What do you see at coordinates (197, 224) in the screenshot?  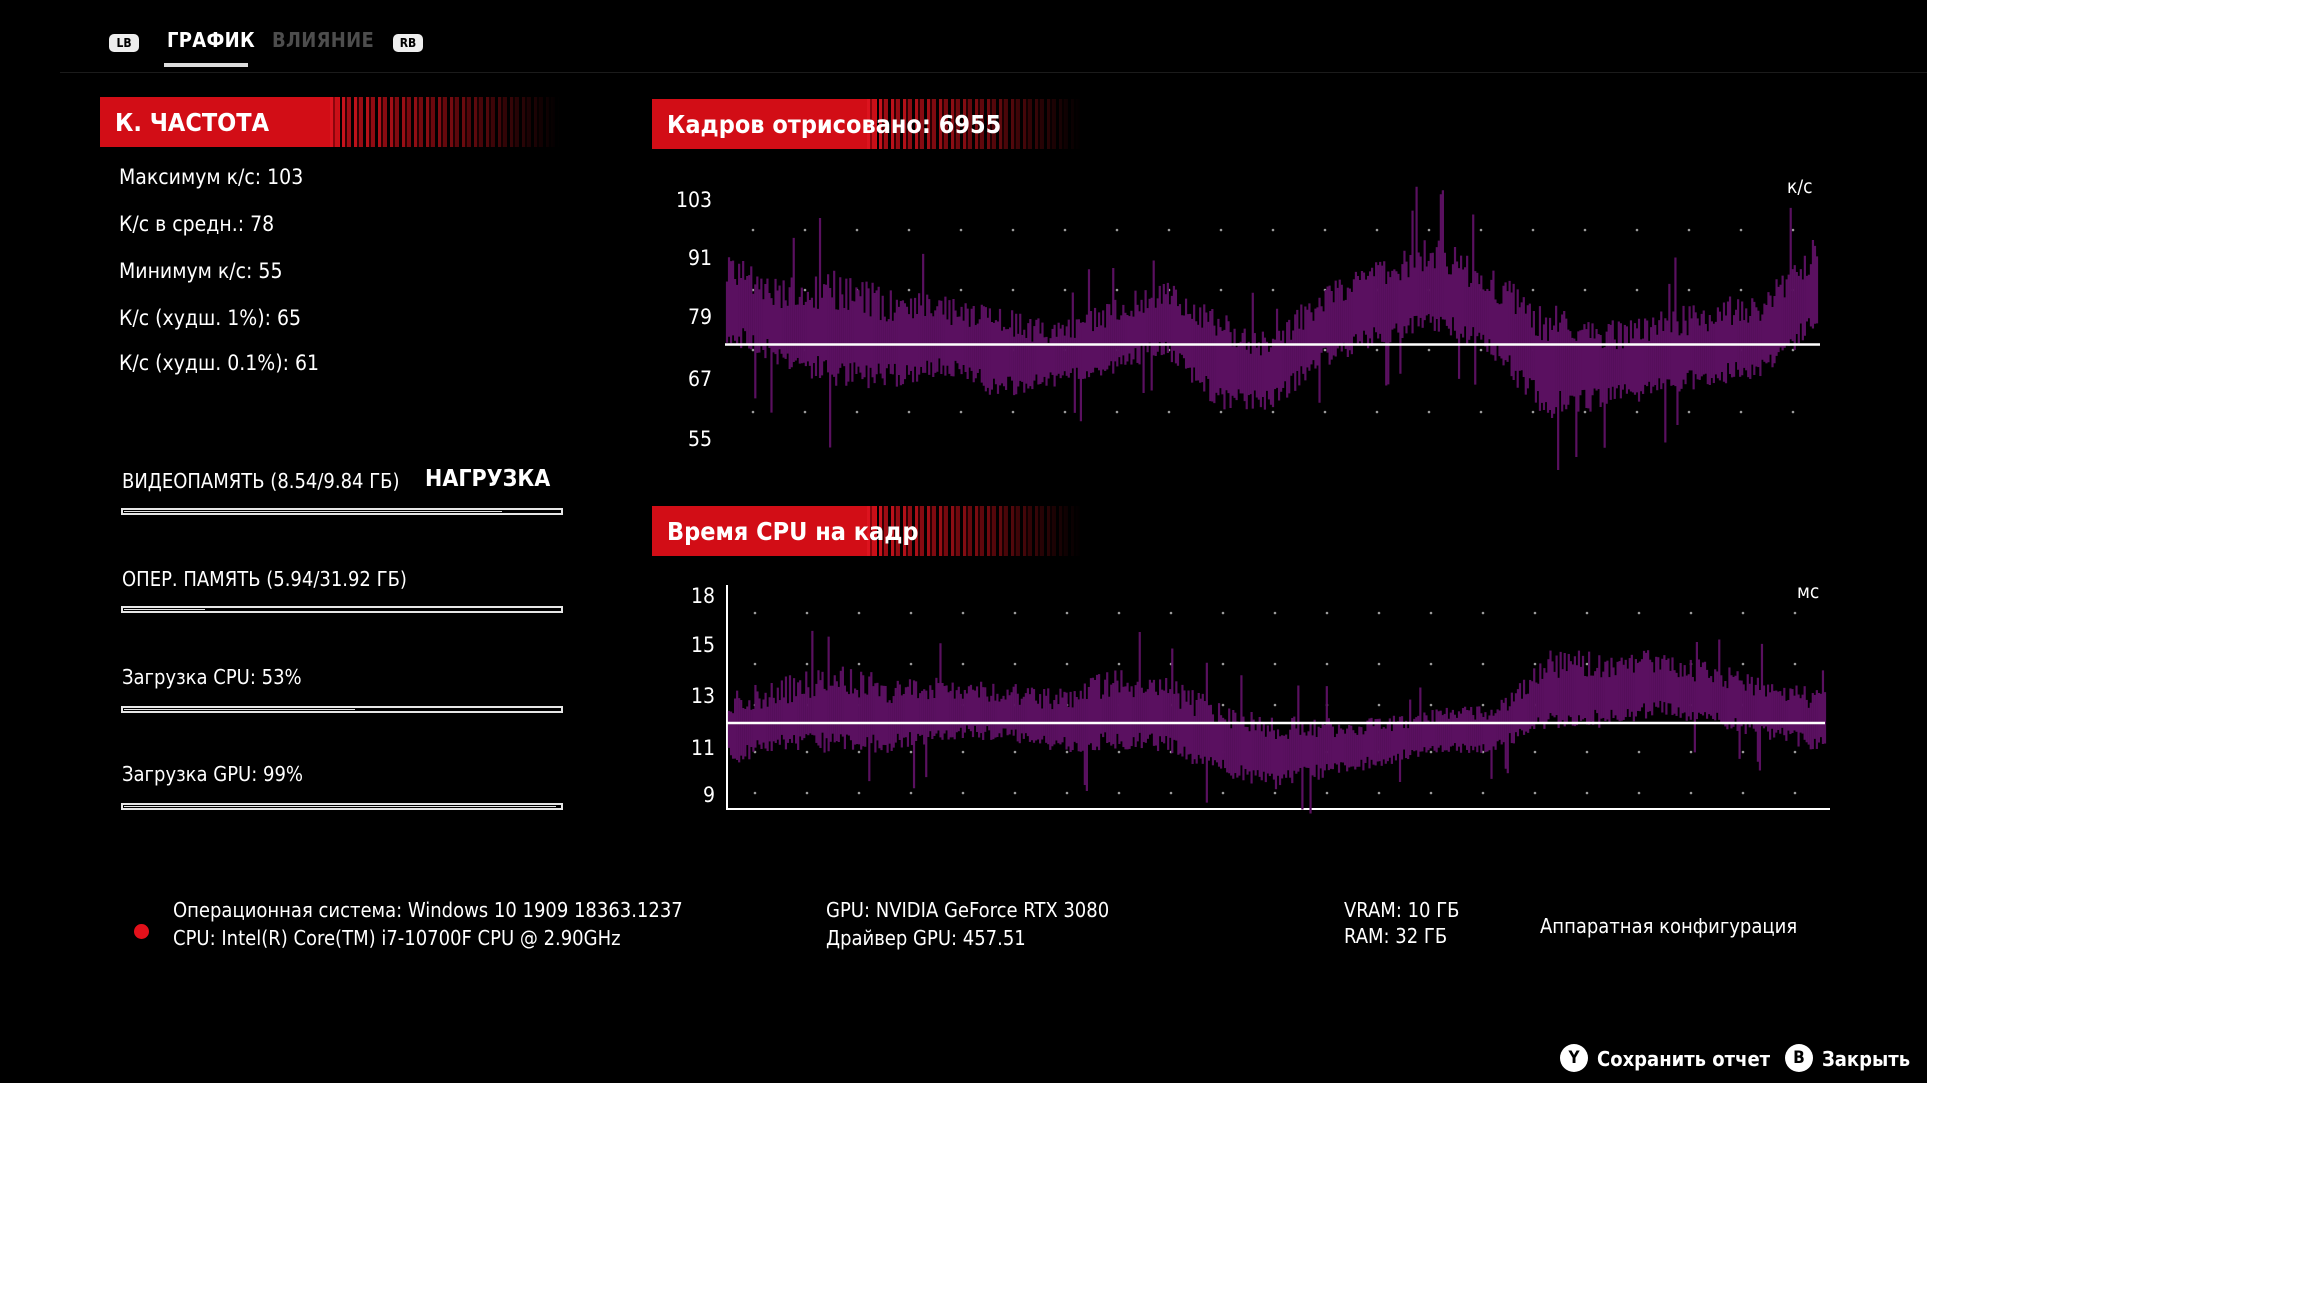 I see `stat-avg-fps: К/с в средн.: 78` at bounding box center [197, 224].